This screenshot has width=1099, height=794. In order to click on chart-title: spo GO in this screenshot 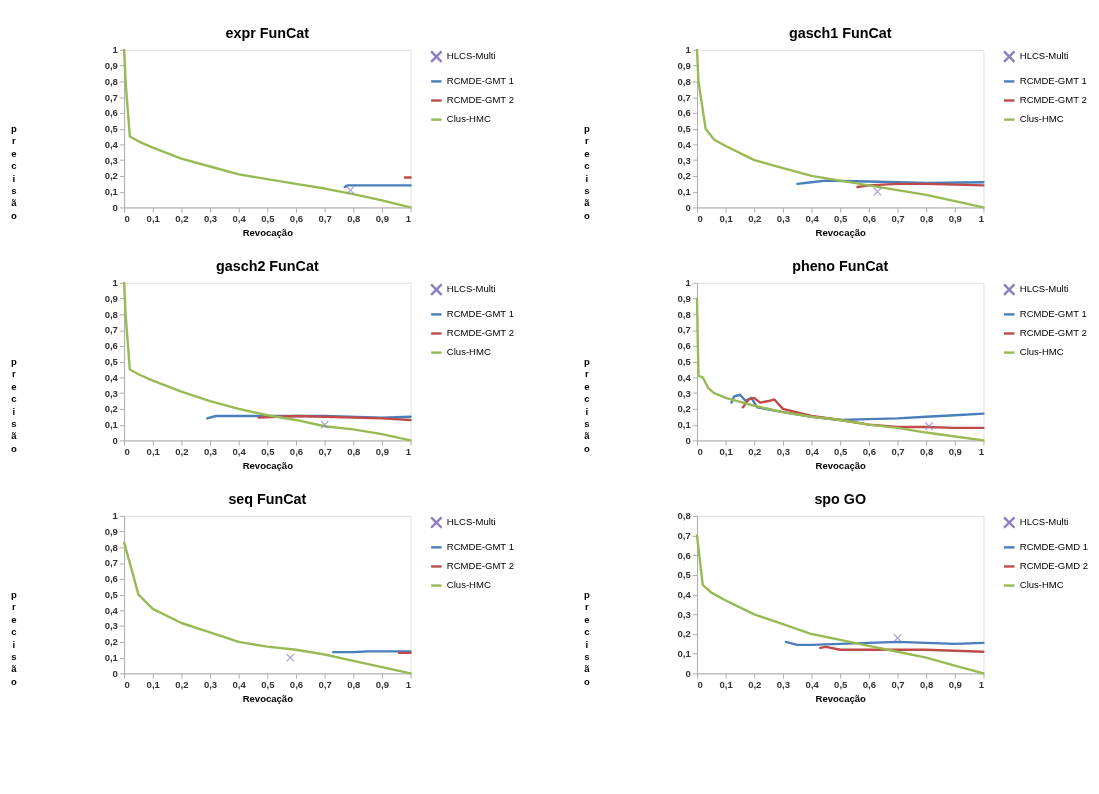, I will do `click(840, 499)`.